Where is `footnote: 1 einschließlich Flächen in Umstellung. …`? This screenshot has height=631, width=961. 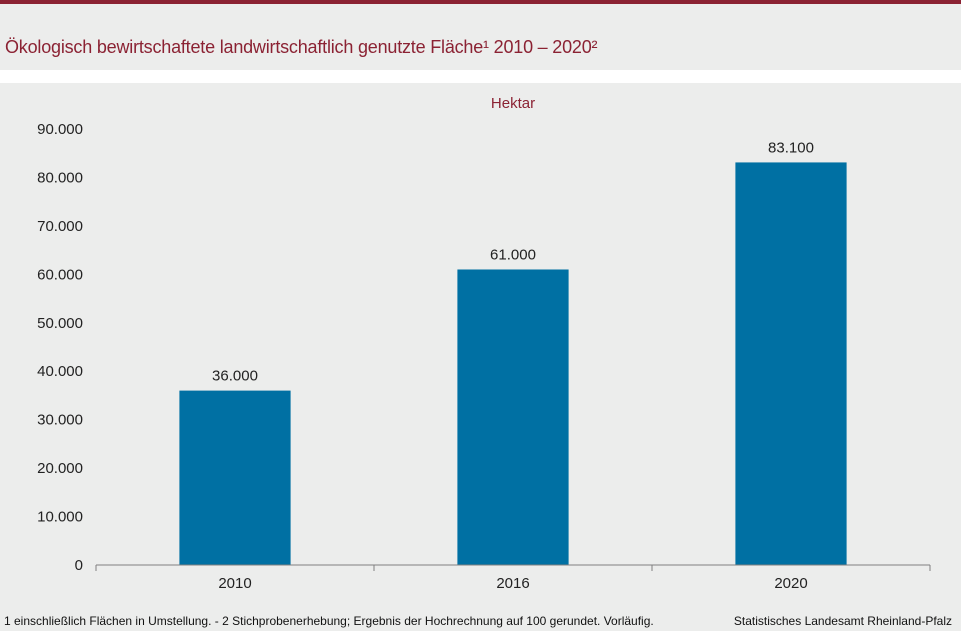
footnote: 1 einschließlich Flächen in Umstellung. … is located at coordinates (329, 621).